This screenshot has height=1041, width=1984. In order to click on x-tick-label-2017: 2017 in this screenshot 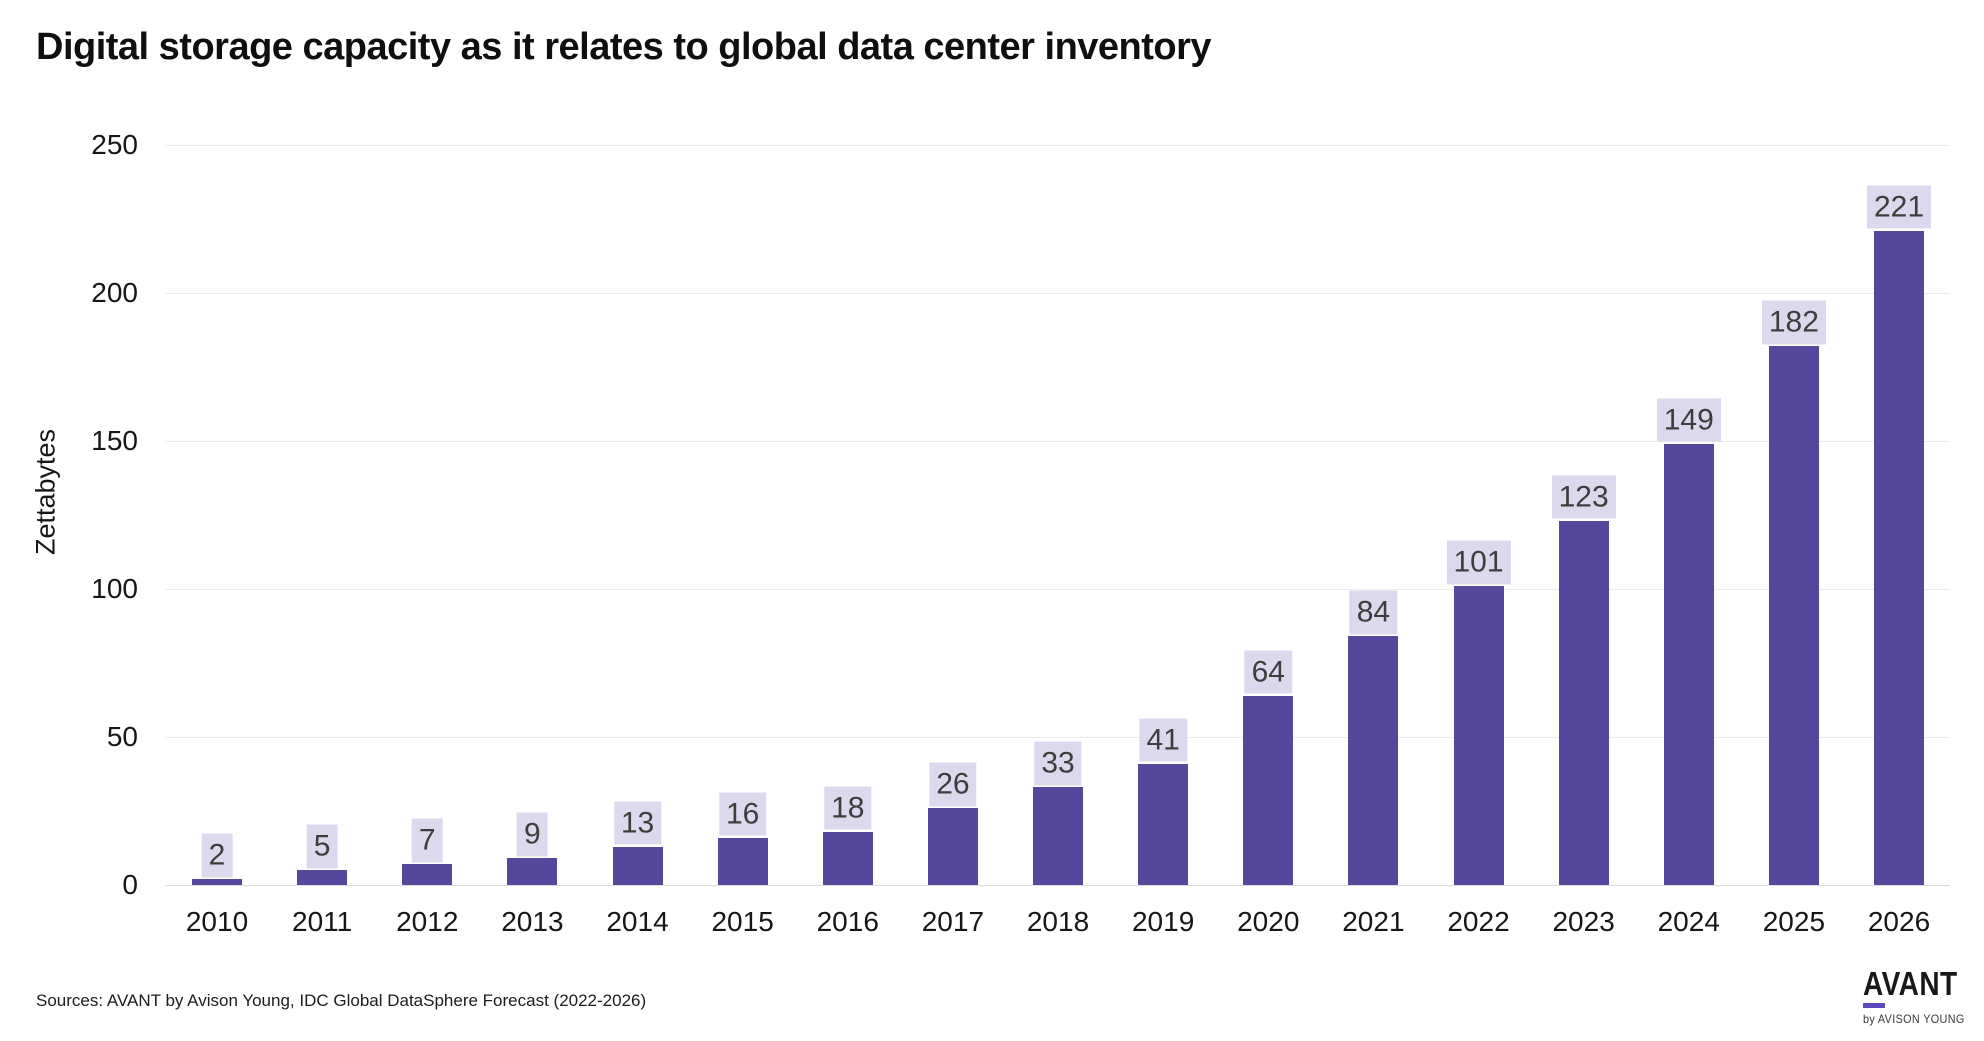, I will do `click(953, 921)`.